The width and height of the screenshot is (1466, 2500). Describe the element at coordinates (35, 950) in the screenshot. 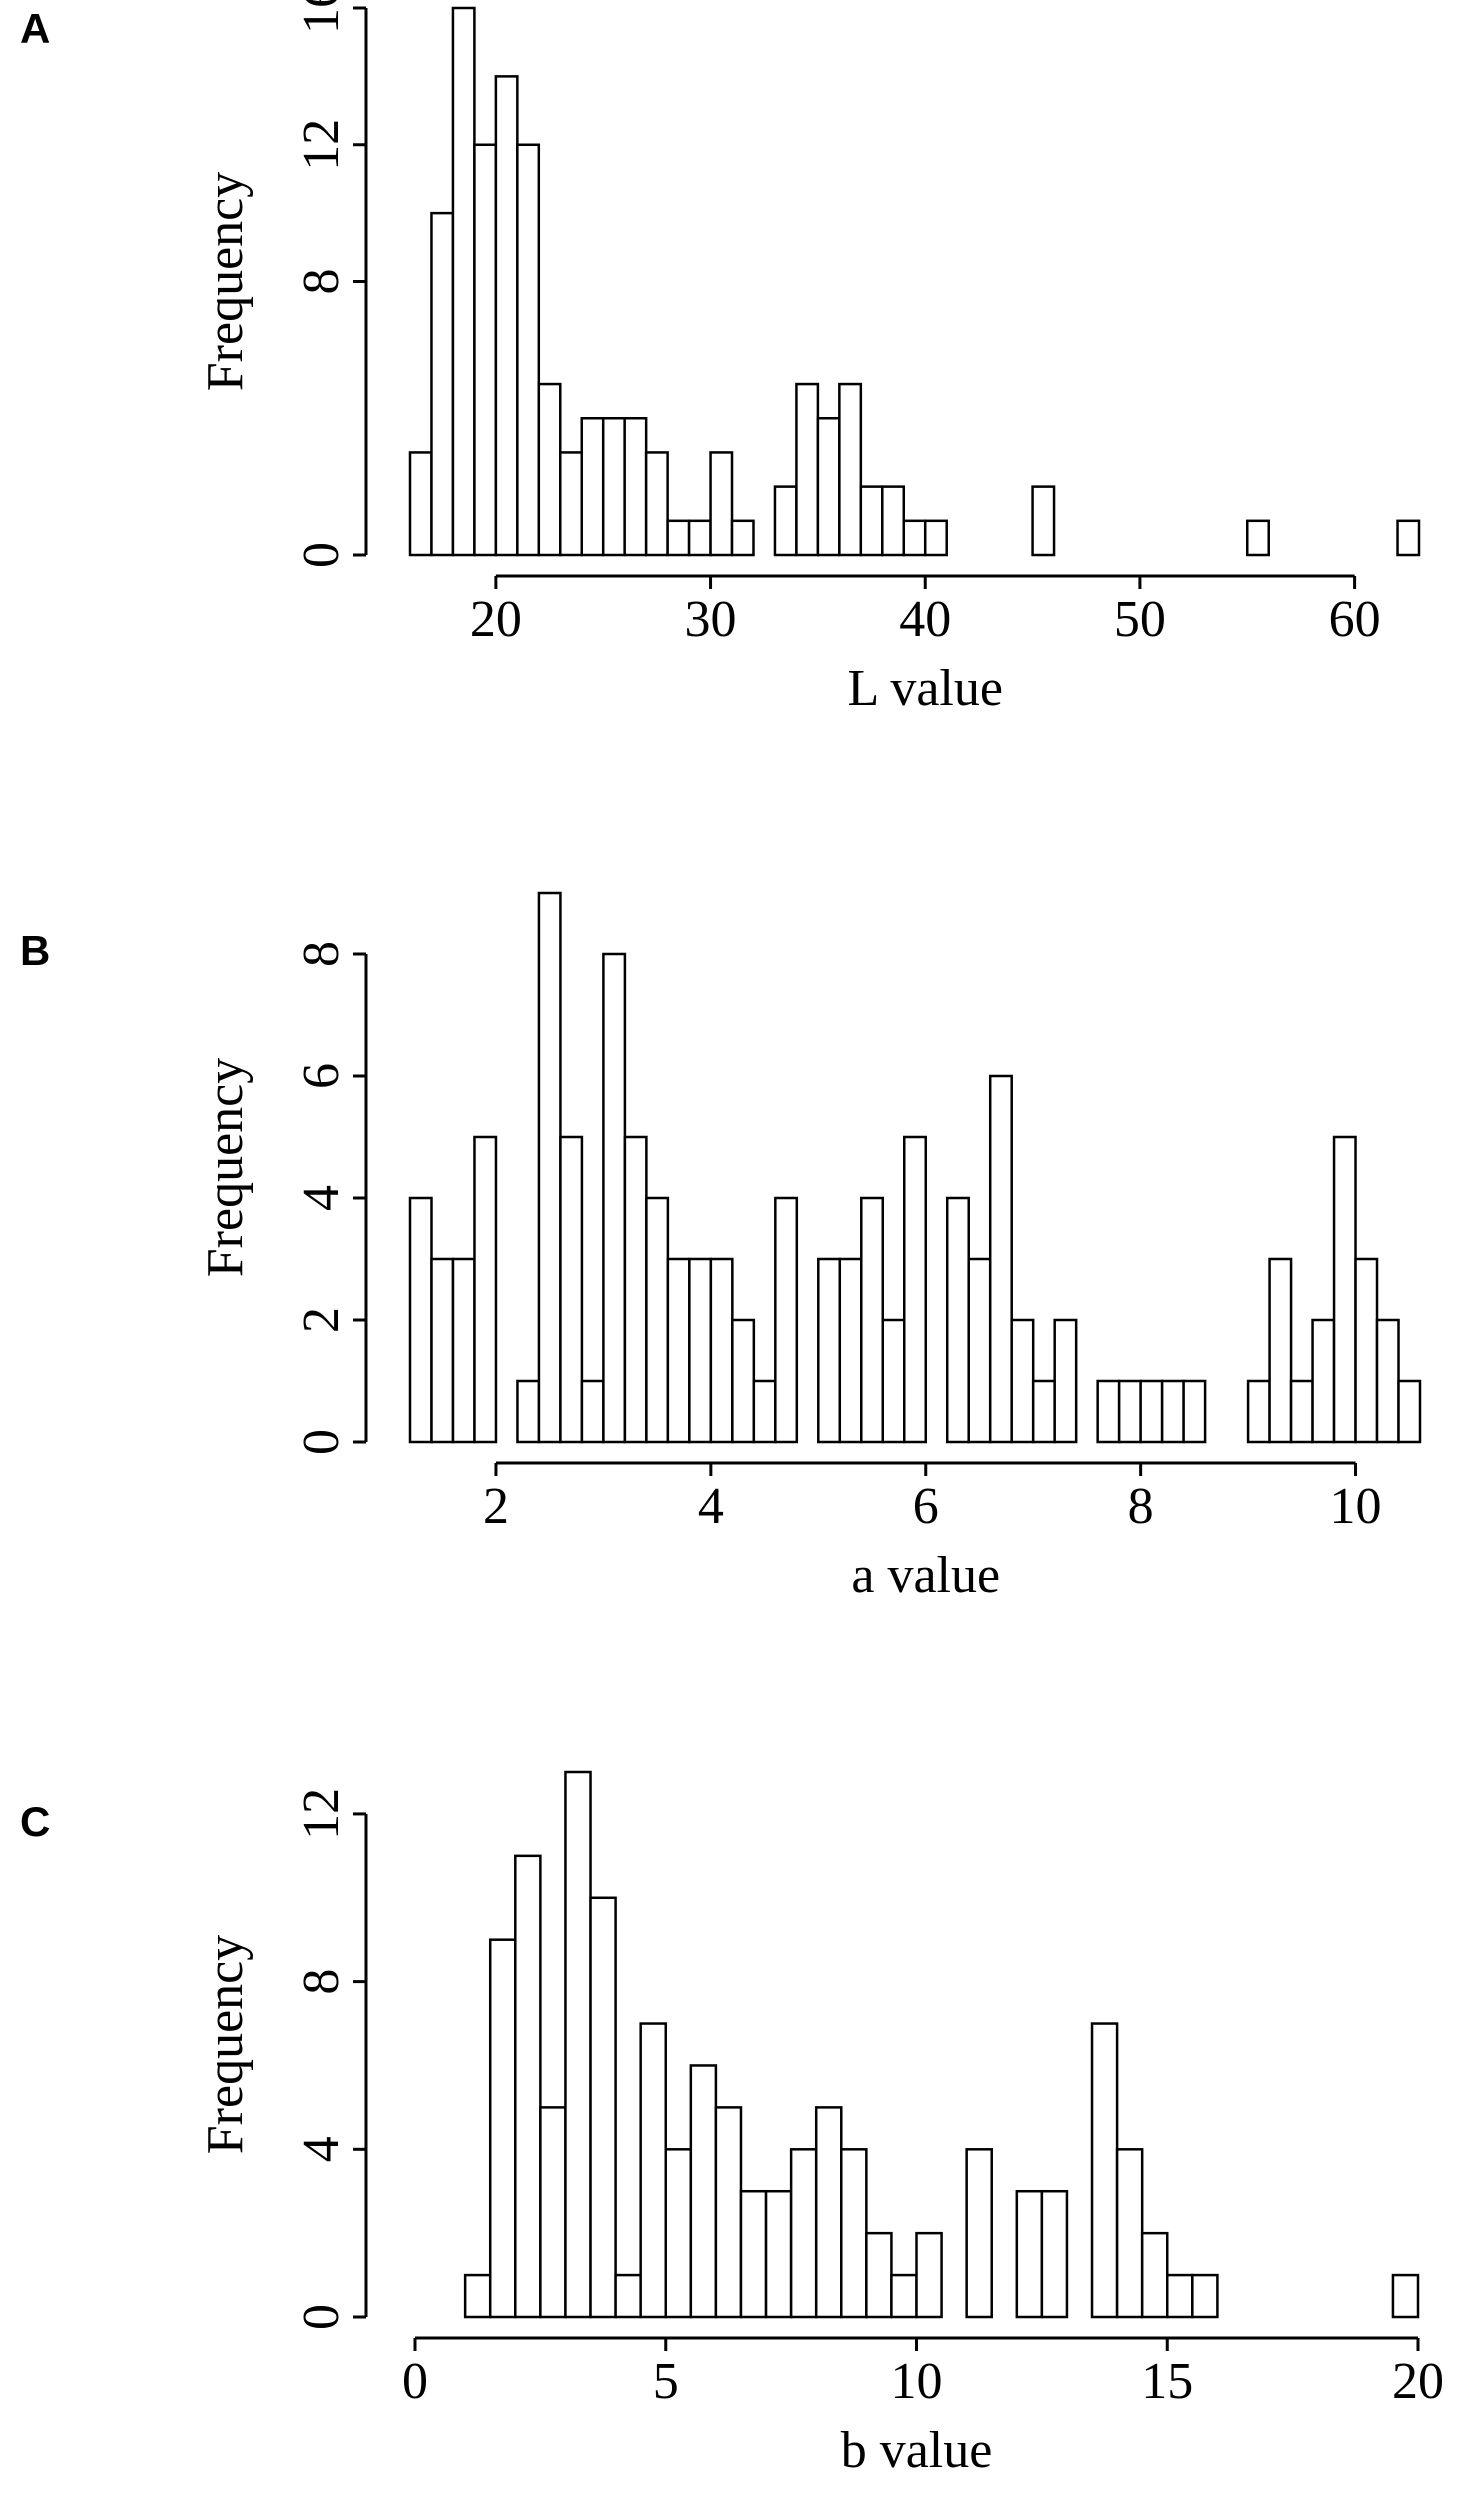

I see `panel-label: B` at that location.